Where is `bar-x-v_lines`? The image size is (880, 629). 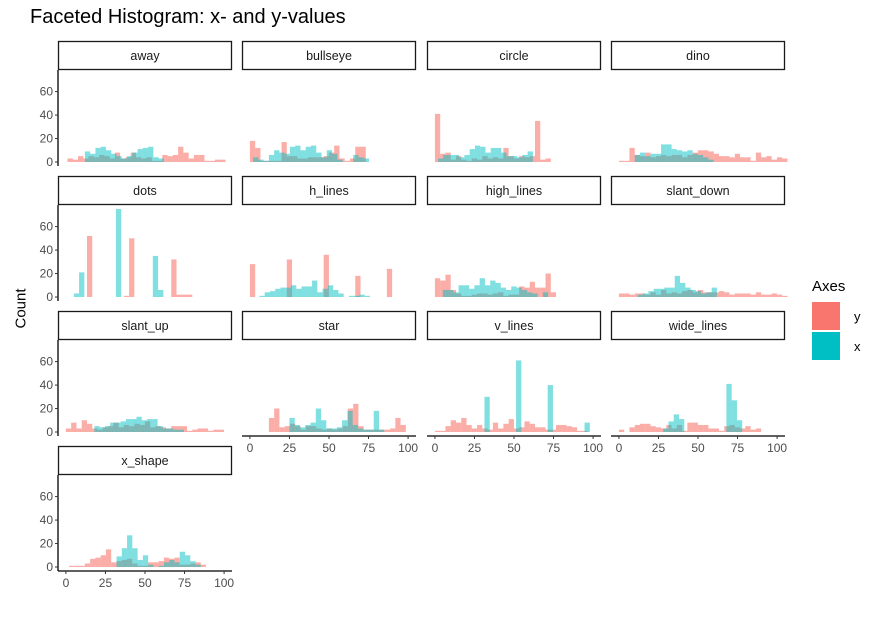 bar-x-v_lines is located at coordinates (587, 427).